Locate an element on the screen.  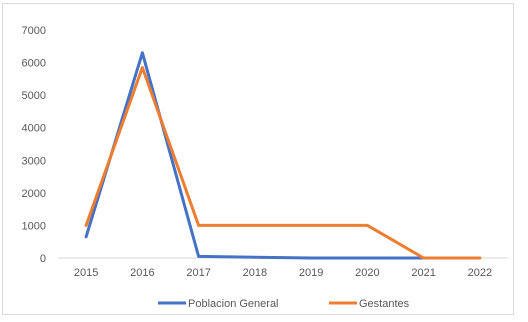
y-axis: 0 1000 2000 3000 4000 5000 6000 7000 is located at coordinates (34, 145).